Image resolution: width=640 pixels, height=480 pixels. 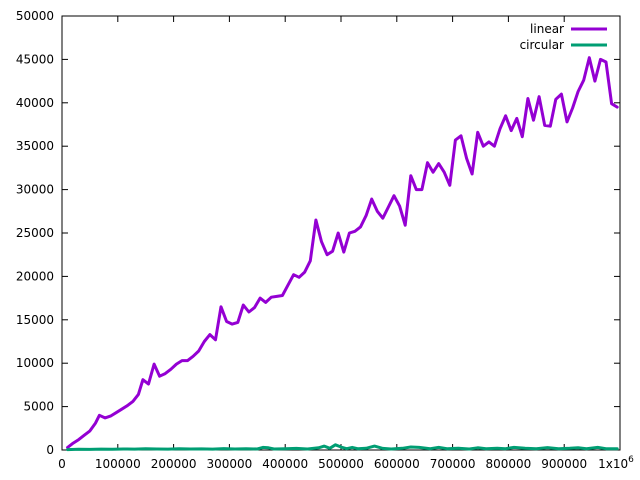 I want to click on x-tick-label-text: 700000, so click(x=453, y=464).